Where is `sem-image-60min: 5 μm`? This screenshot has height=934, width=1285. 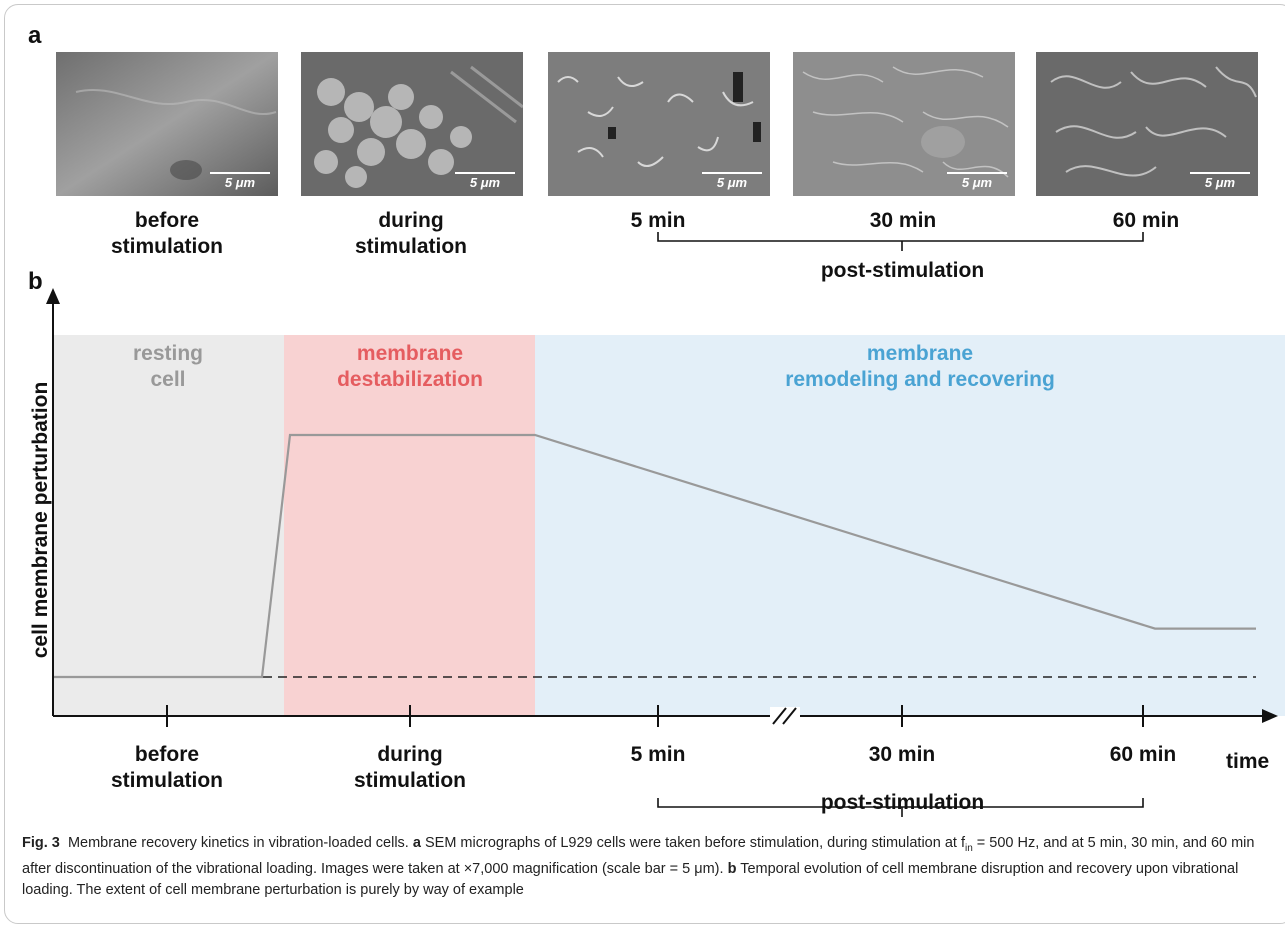 sem-image-60min: 5 μm is located at coordinates (1147, 124).